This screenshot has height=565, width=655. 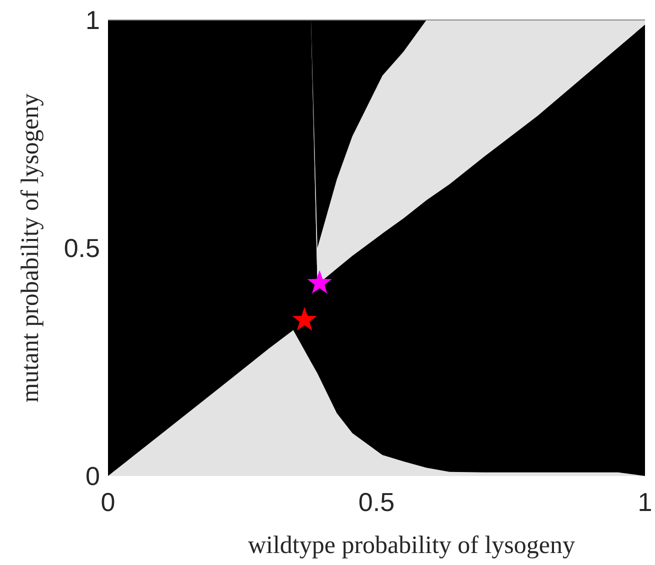 I want to click on y-tick-label: 0.5, so click(x=82, y=248).